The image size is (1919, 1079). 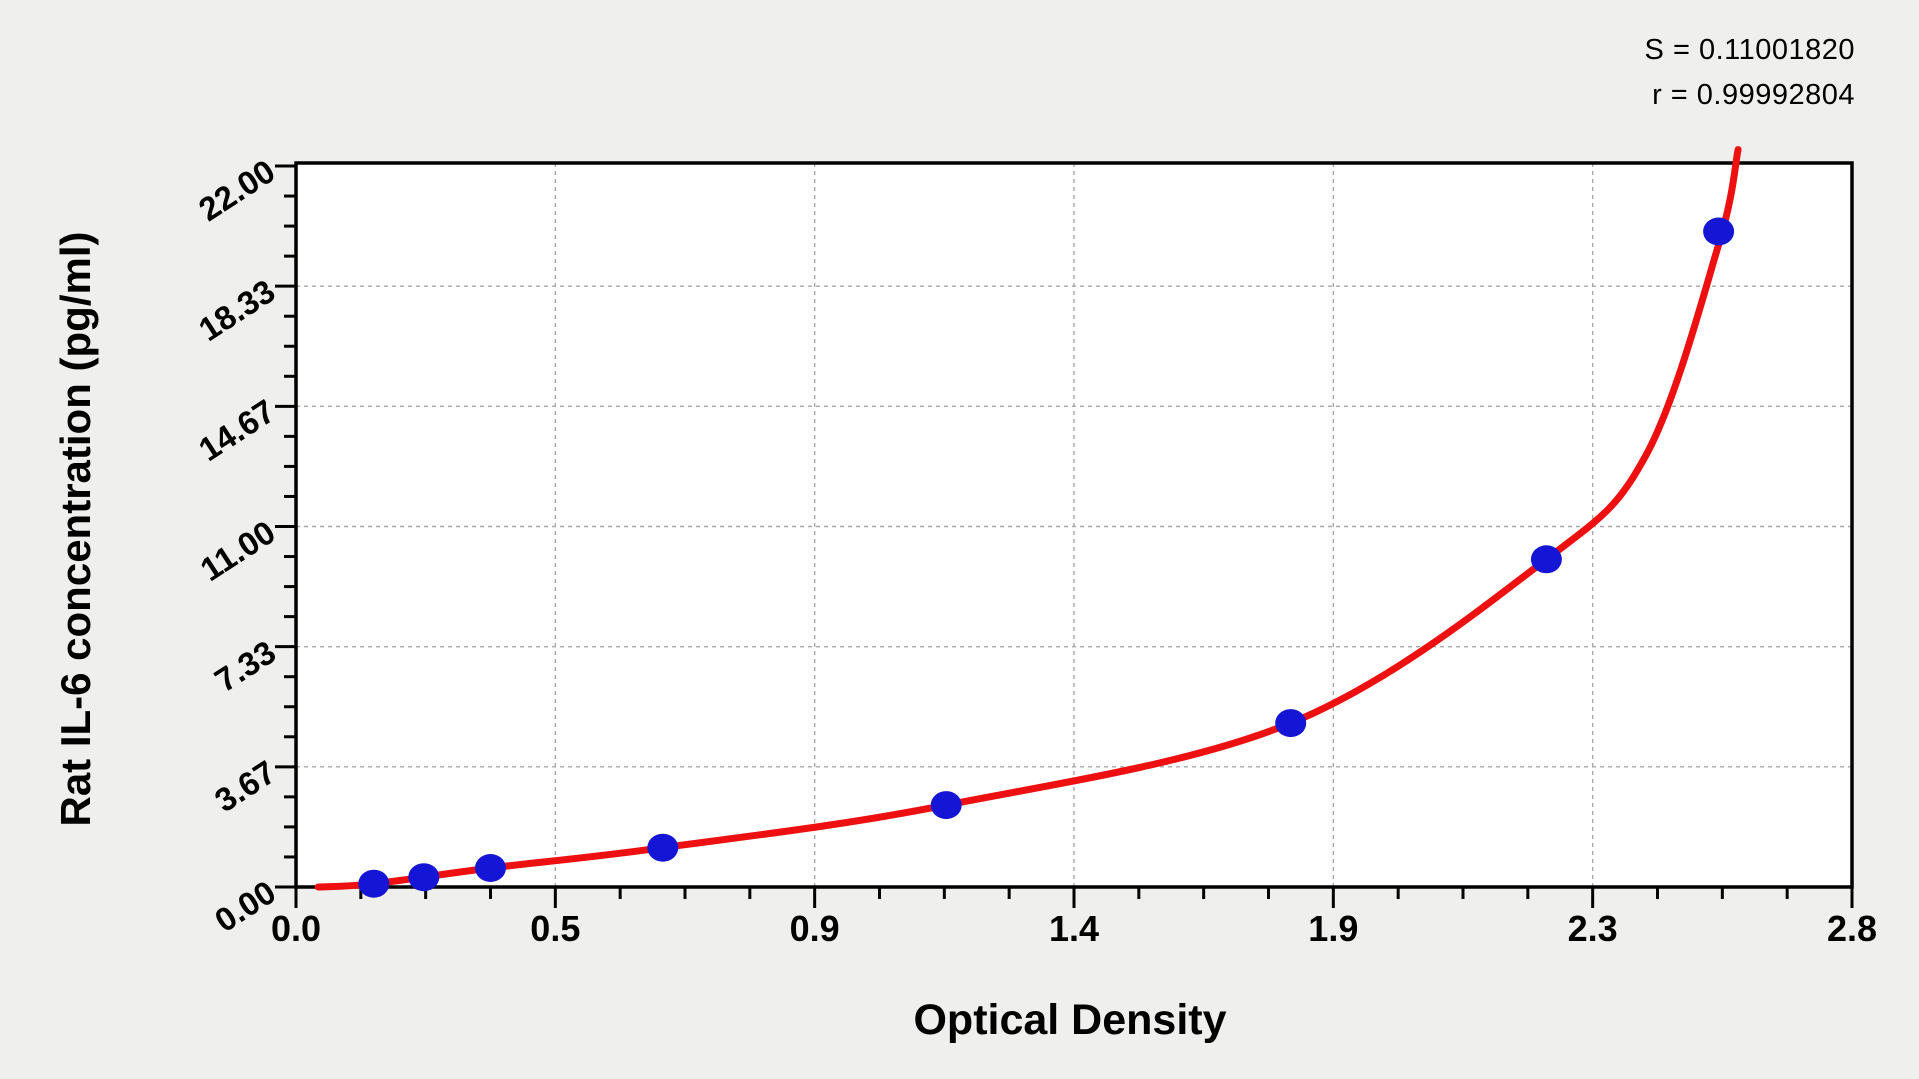 What do you see at coordinates (296, 928) in the screenshot?
I see `x-tick-label: 0.0` at bounding box center [296, 928].